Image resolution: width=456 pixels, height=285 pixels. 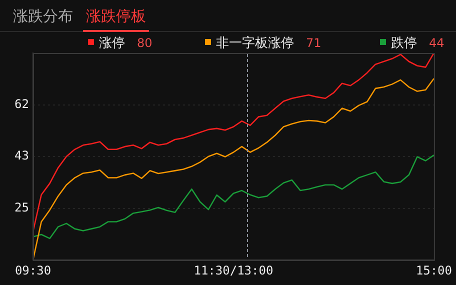 I want to click on text: 80, so click(x=144, y=43).